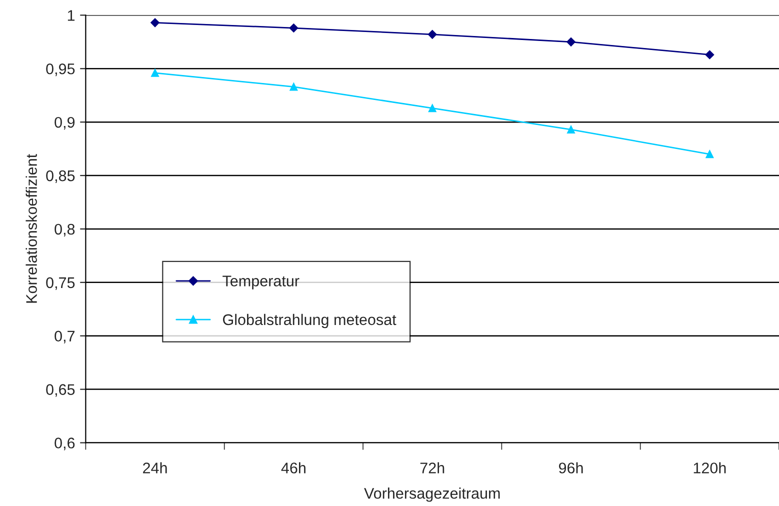  What do you see at coordinates (64, 123) in the screenshot?
I see `y-tick-label: 0,9` at bounding box center [64, 123].